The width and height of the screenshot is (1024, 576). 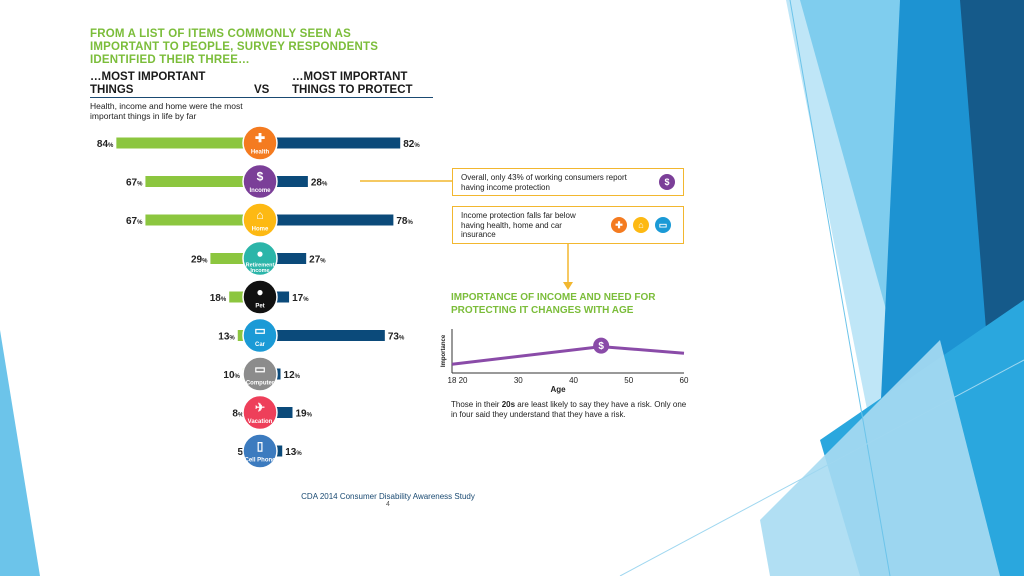 I want to click on category-label: Retirement, so click(x=260, y=266).